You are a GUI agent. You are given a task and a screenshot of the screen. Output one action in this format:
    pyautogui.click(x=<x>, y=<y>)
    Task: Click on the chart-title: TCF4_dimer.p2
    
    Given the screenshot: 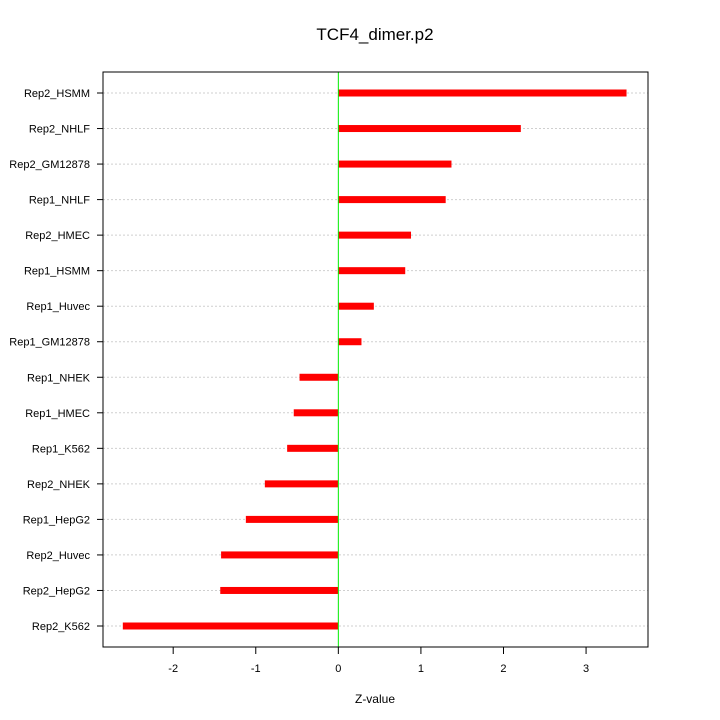 What is the action you would take?
    pyautogui.click(x=374, y=34)
    